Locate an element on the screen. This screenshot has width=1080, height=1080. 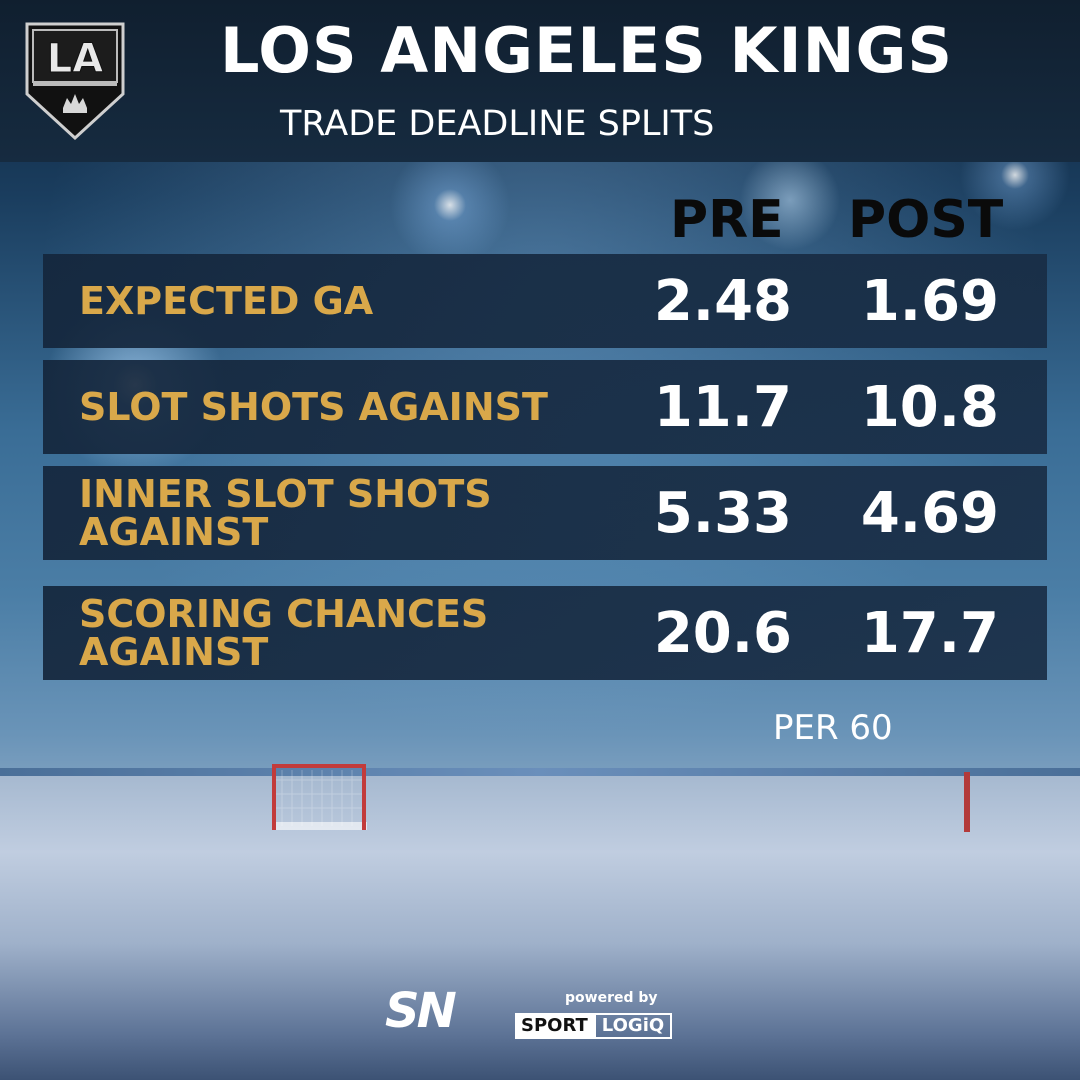
sportlogiq-logiq-text: LOGiQ is located at coordinates (633, 1026).